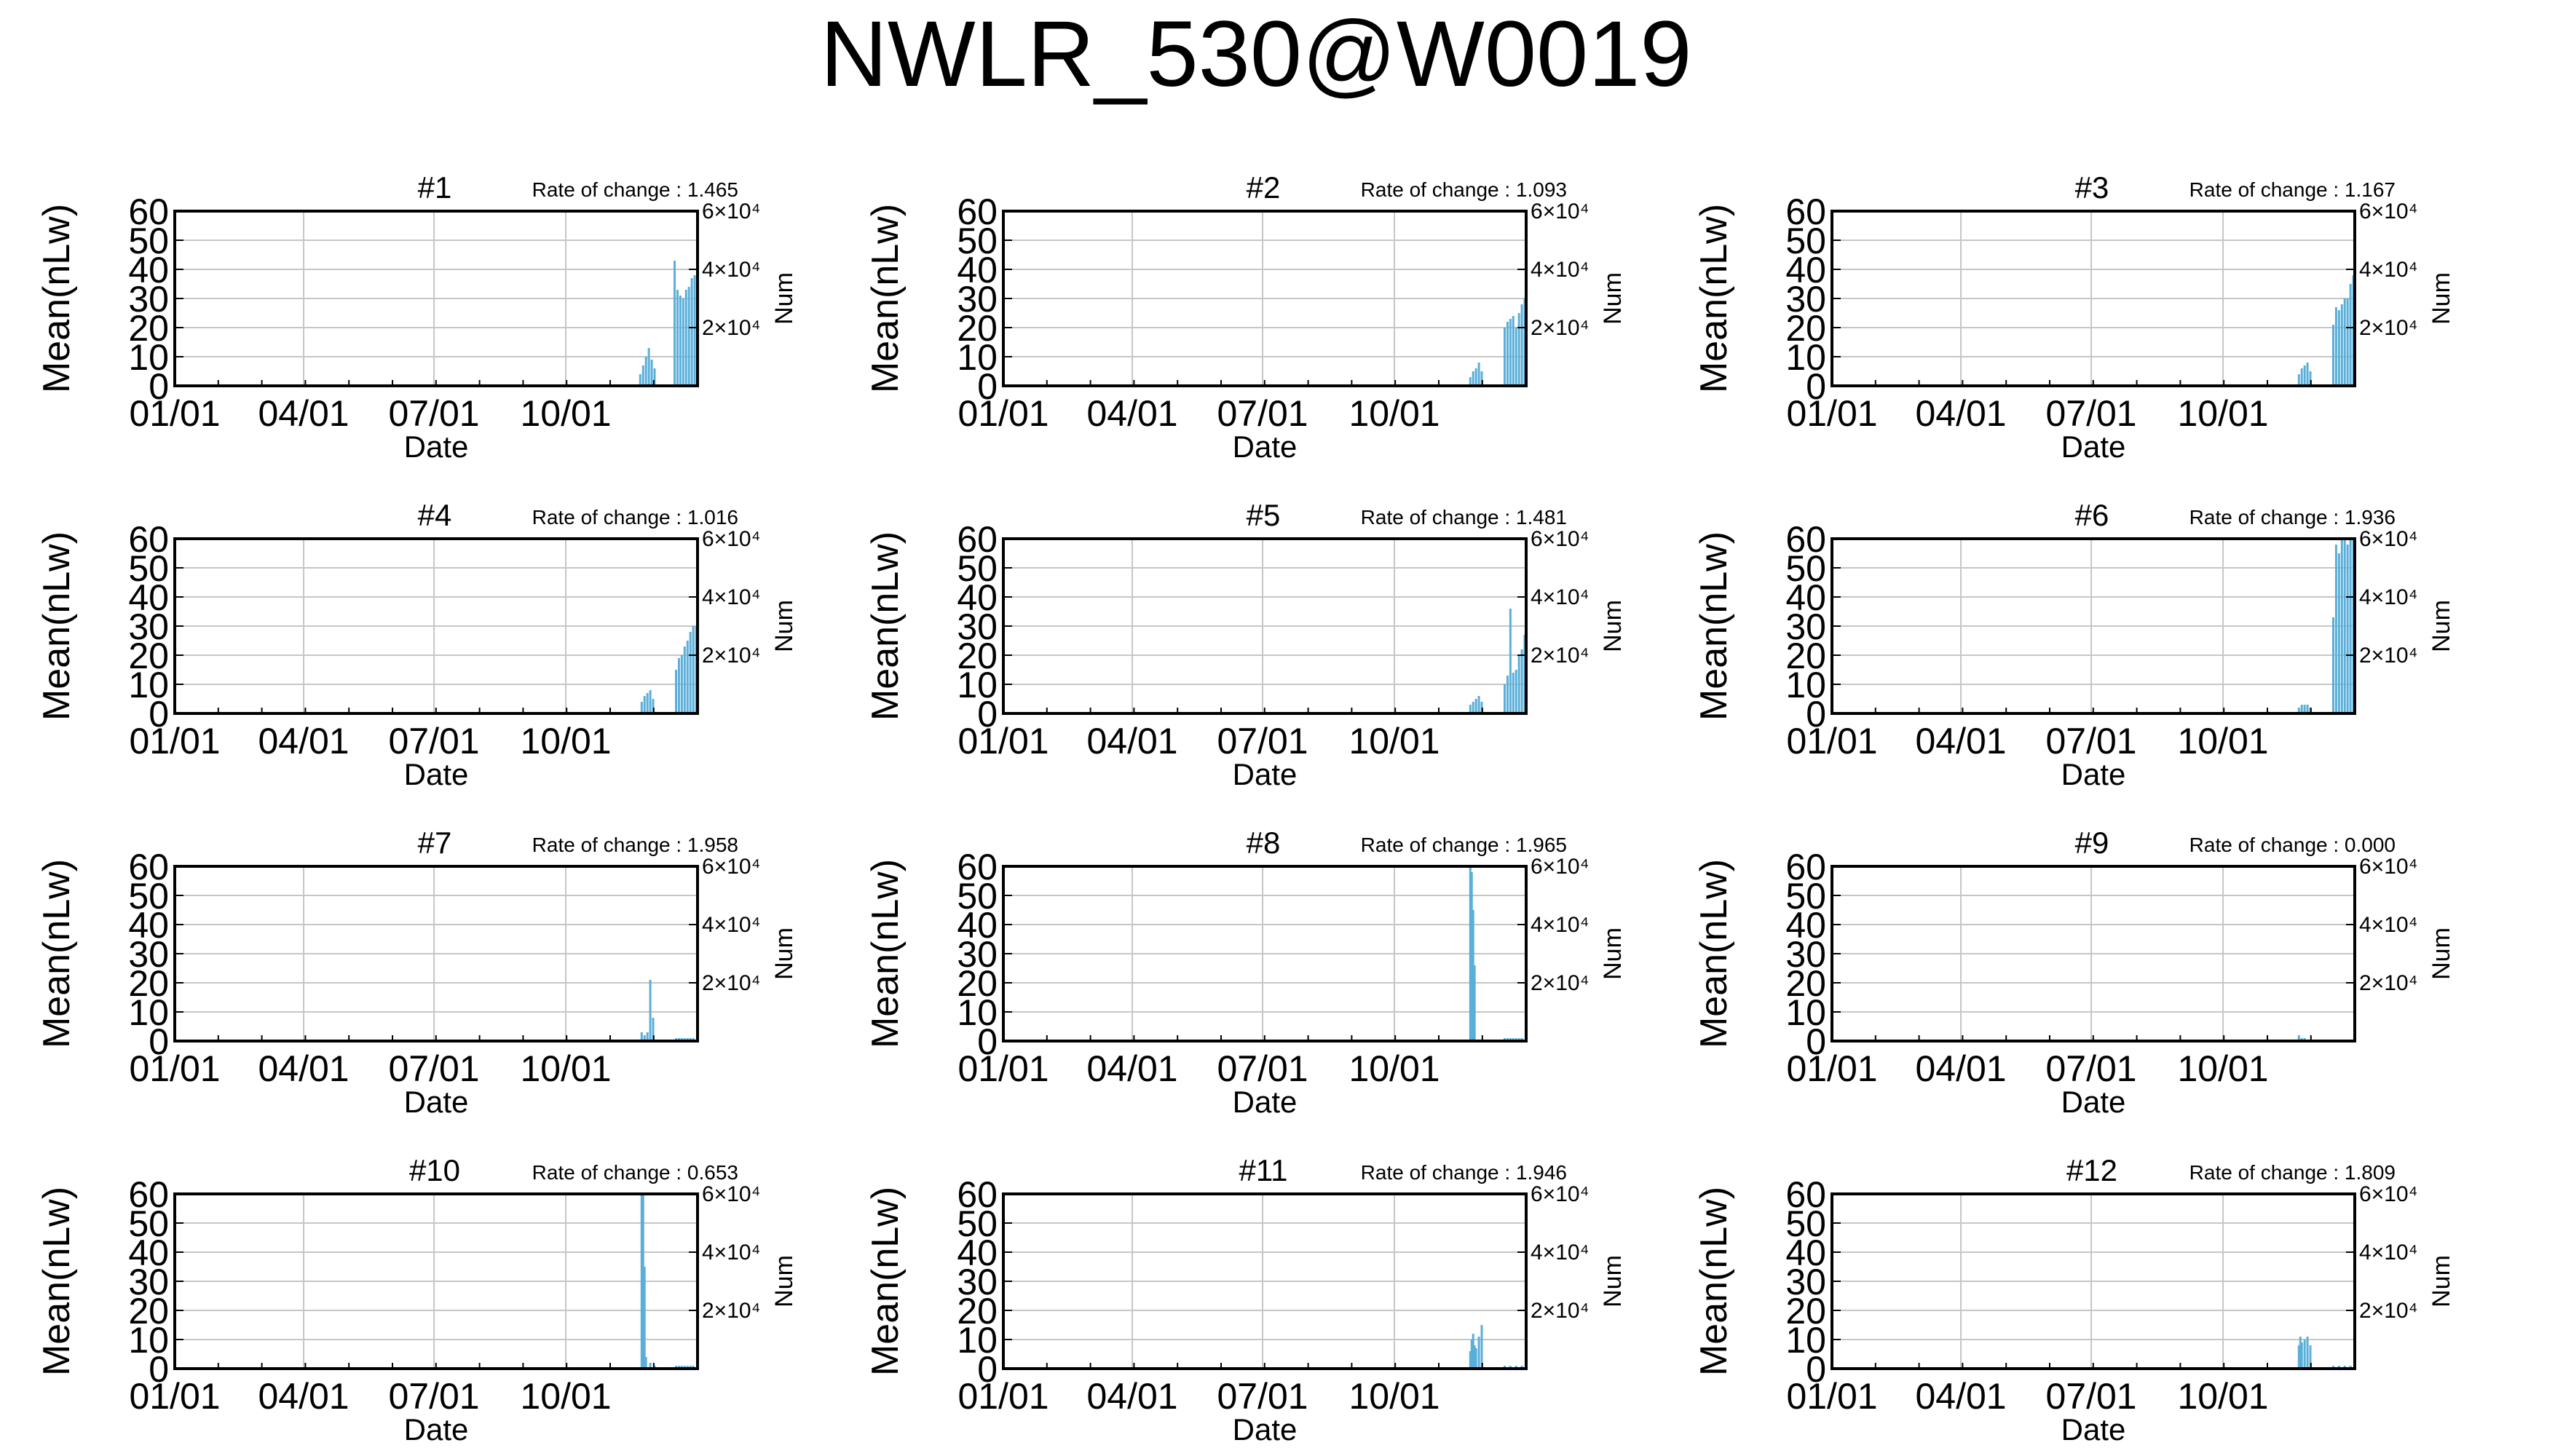 Image resolution: width=2555 pixels, height=1456 pixels. I want to click on rate-of-change: Rate of change : 1.809, so click(2292, 1172).